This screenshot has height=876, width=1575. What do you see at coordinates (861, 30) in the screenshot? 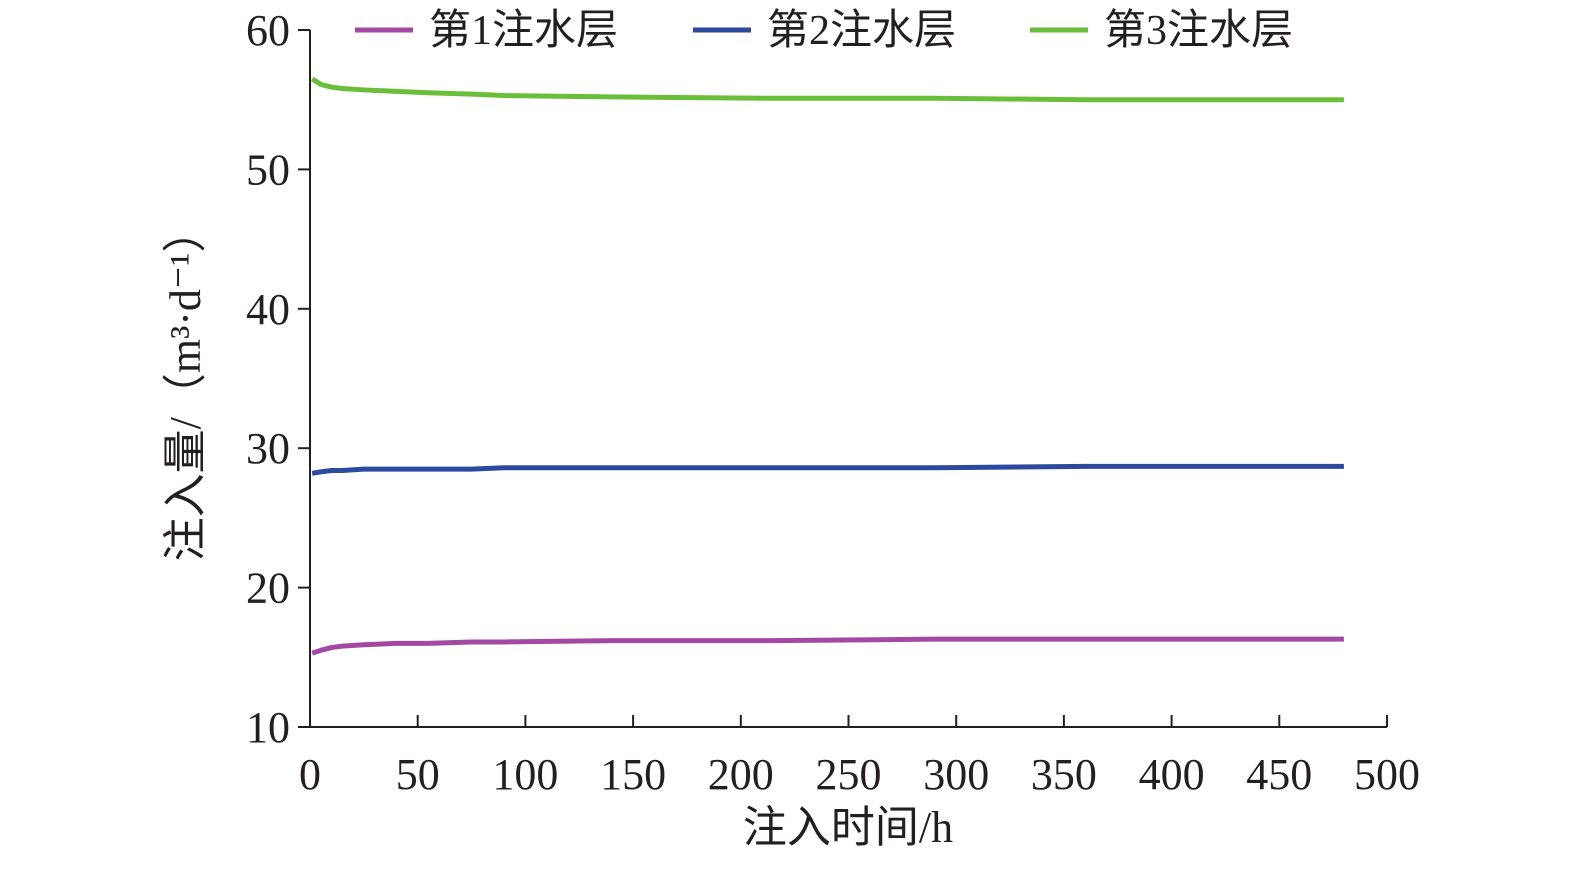
I see `legend-label: 第2注水层` at bounding box center [861, 30].